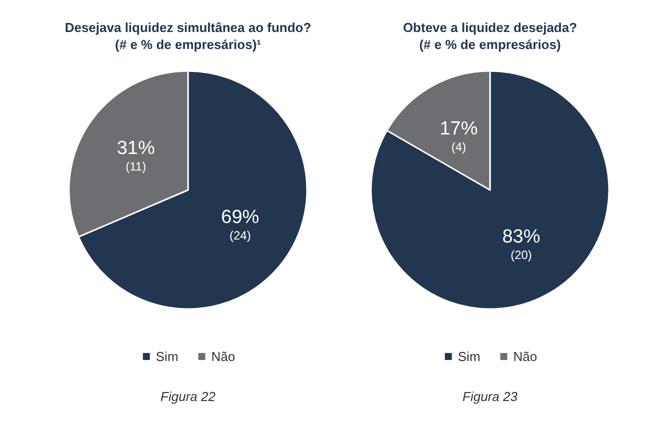 The width and height of the screenshot is (672, 422). What do you see at coordinates (490, 44) in the screenshot?
I see `chart-subtitle: (# e % de empresários)` at bounding box center [490, 44].